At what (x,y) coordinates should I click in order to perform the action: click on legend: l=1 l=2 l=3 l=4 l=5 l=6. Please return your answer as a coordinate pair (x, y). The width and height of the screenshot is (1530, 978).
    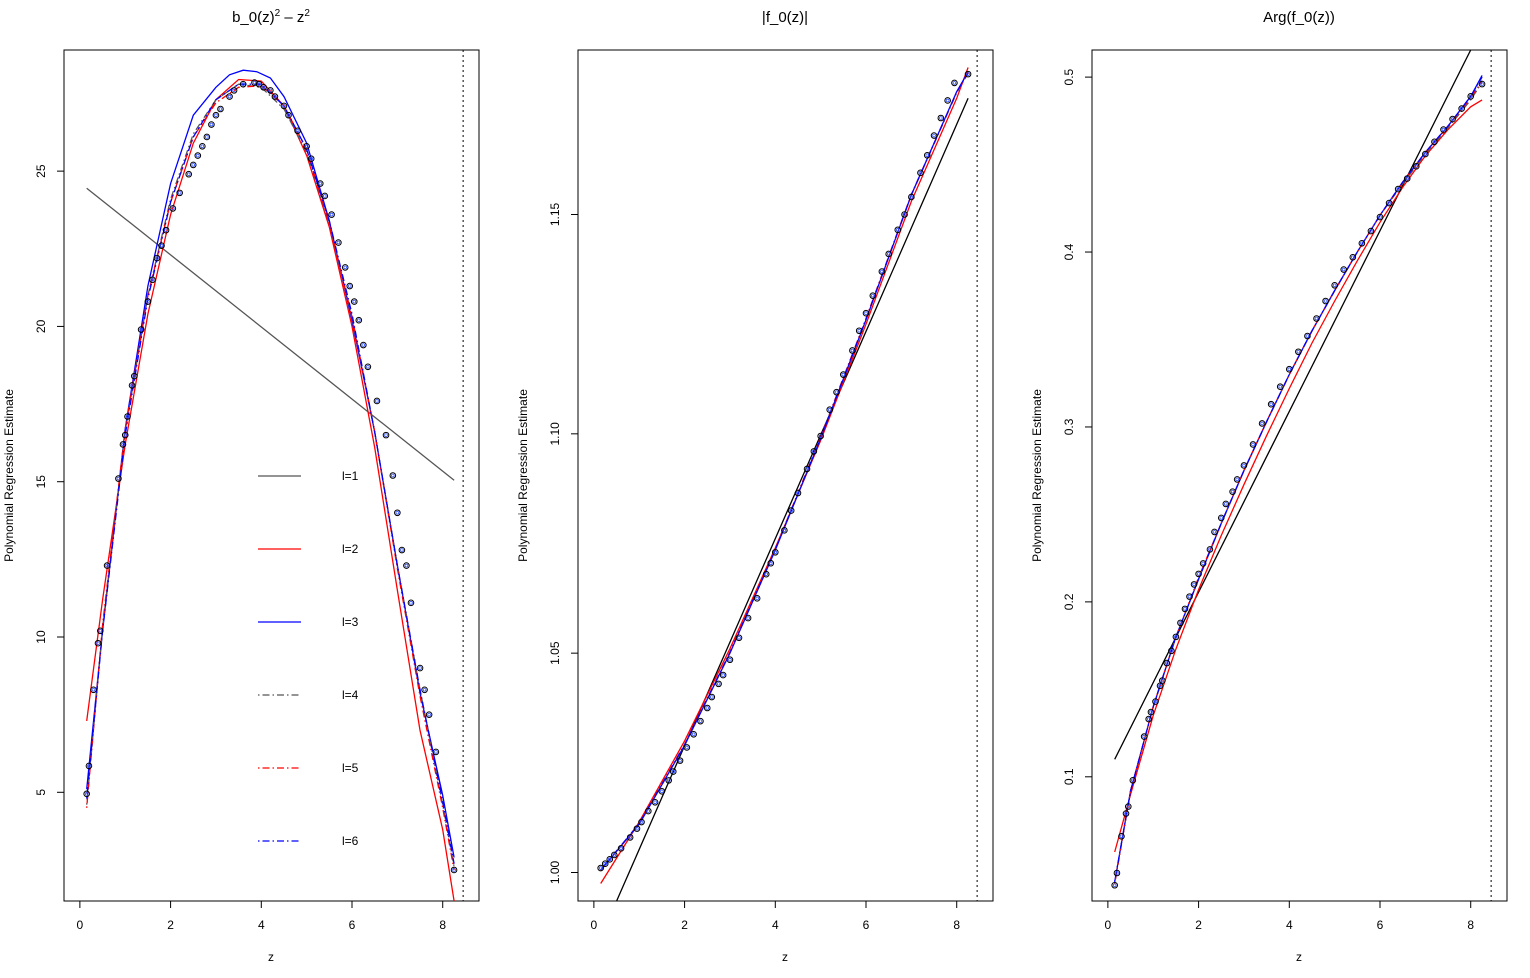
    Looking at the image, I should click on (308, 658).